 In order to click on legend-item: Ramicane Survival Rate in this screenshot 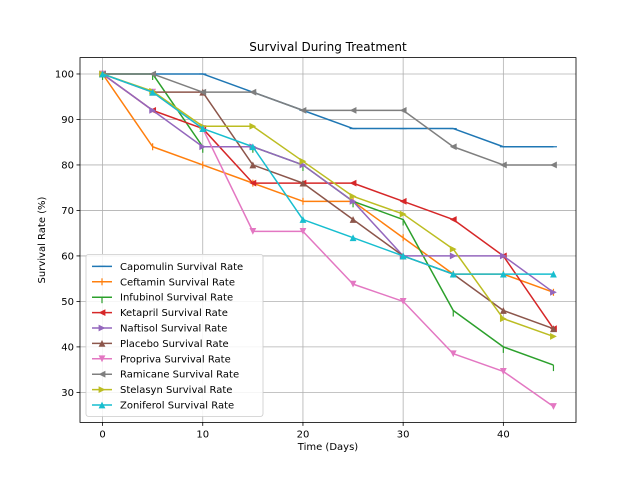, I will do `click(165, 375)`.